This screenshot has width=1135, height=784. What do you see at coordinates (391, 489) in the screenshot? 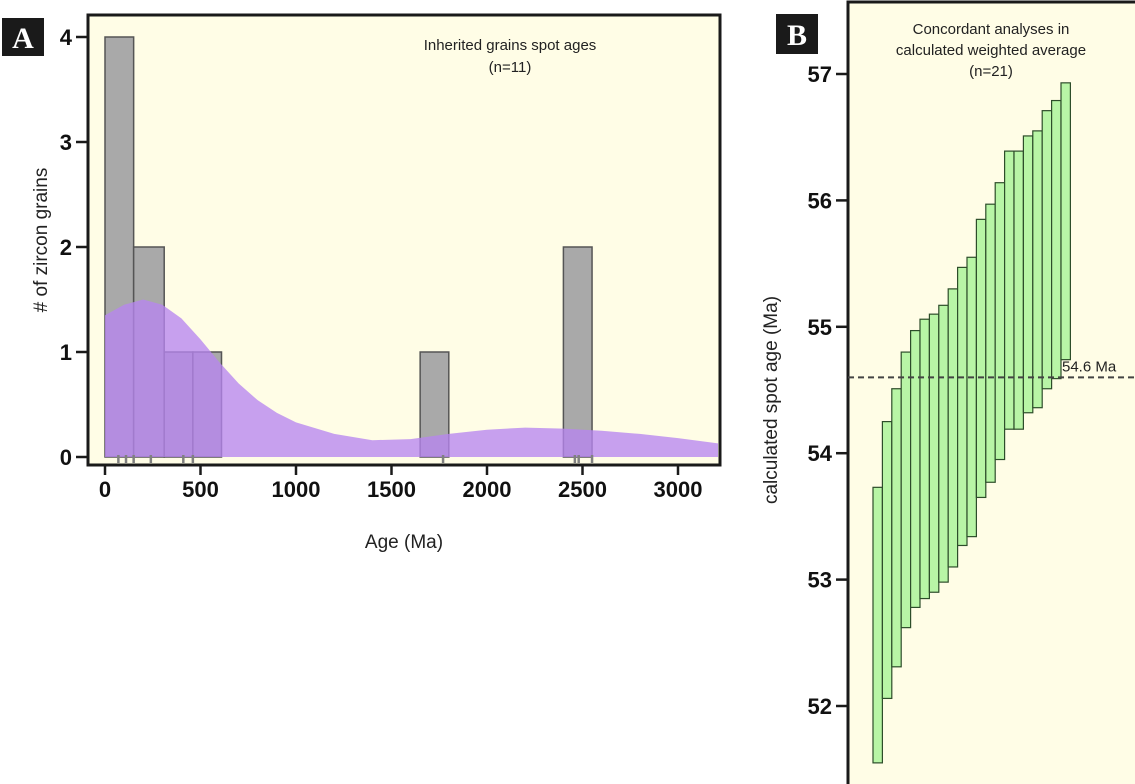
I see `x-tick-label: 1500` at bounding box center [391, 489].